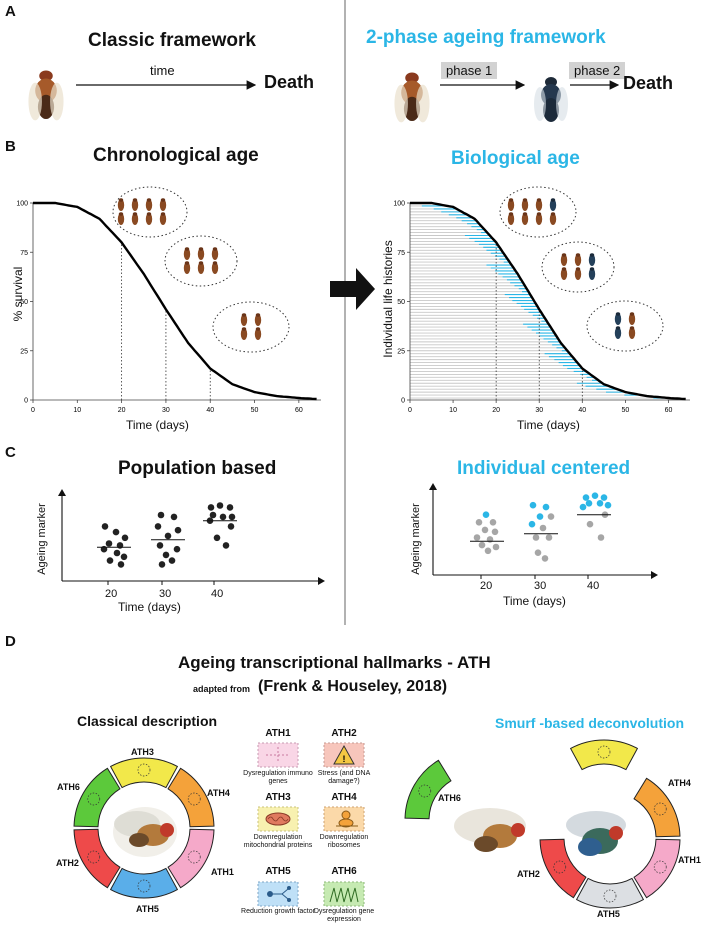 This screenshot has height=939, width=705. What do you see at coordinates (560, 867) in the screenshot?
I see `segment-icon-ath2` at bounding box center [560, 867].